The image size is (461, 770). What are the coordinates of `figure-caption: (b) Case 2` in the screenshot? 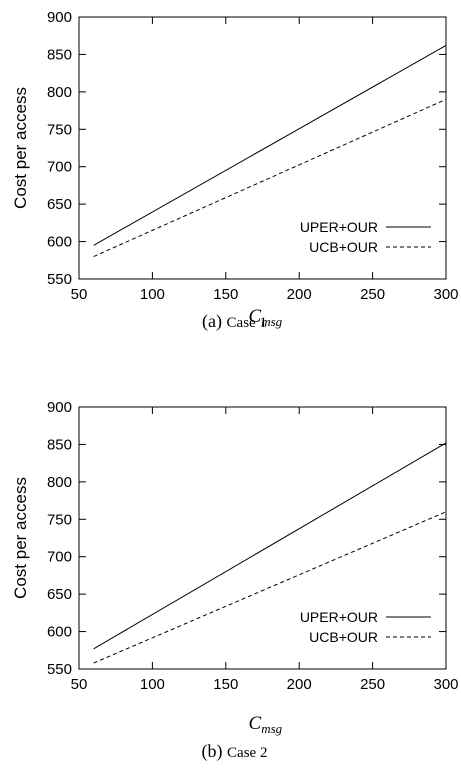 It's located at (235, 751).